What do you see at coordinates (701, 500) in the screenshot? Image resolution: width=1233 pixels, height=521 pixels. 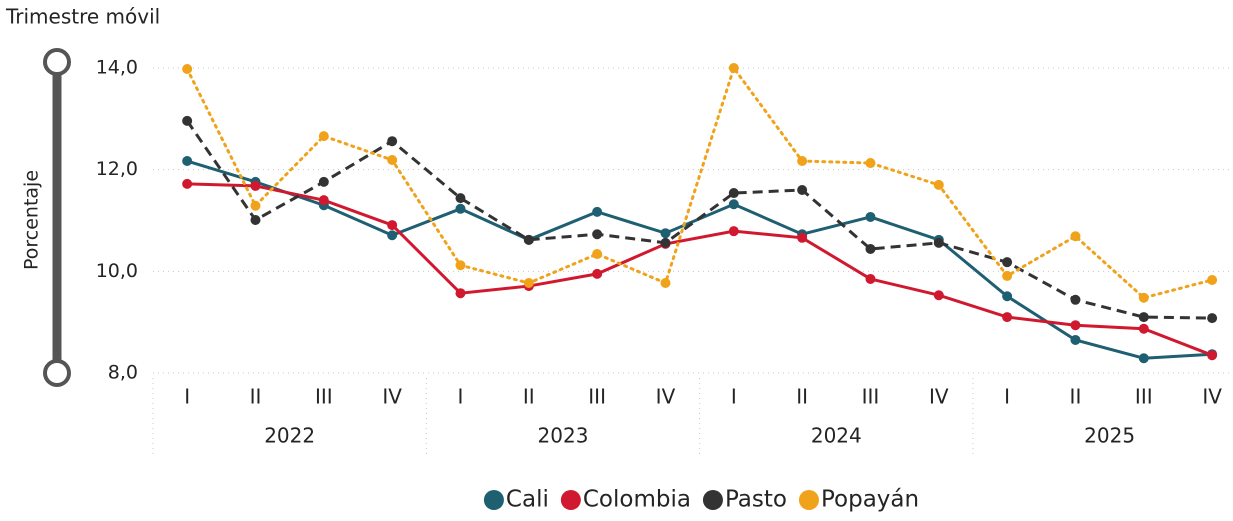 I see `legend: Cali Colombia Pasto Popayán` at bounding box center [701, 500].